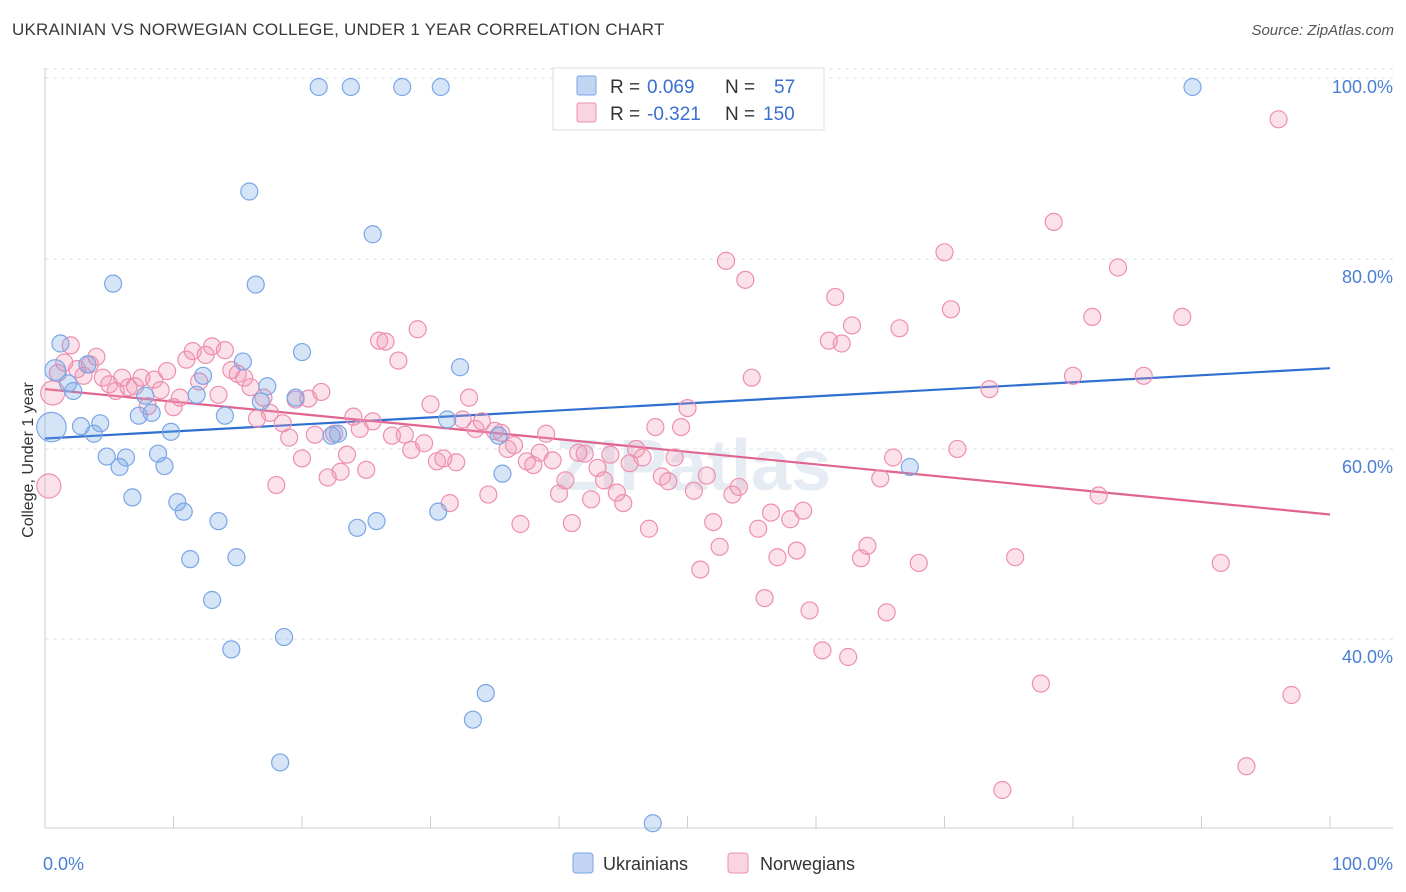 This screenshot has height=892, width=1406. What do you see at coordinates (625, 114) in the screenshot?
I see `legend-r-label-2: R =` at bounding box center [625, 114].